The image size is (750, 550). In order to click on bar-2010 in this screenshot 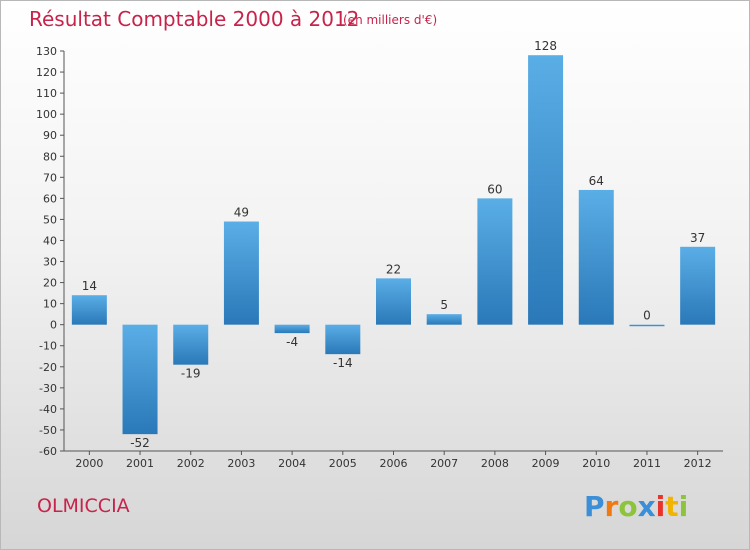, I will do `click(596, 257)`.